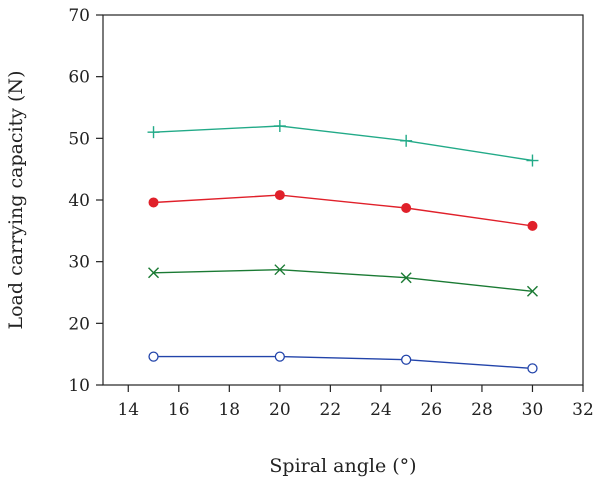 This screenshot has width=600, height=486. Describe the element at coordinates (79, 263) in the screenshot. I see `y-tick-label: 30` at that location.